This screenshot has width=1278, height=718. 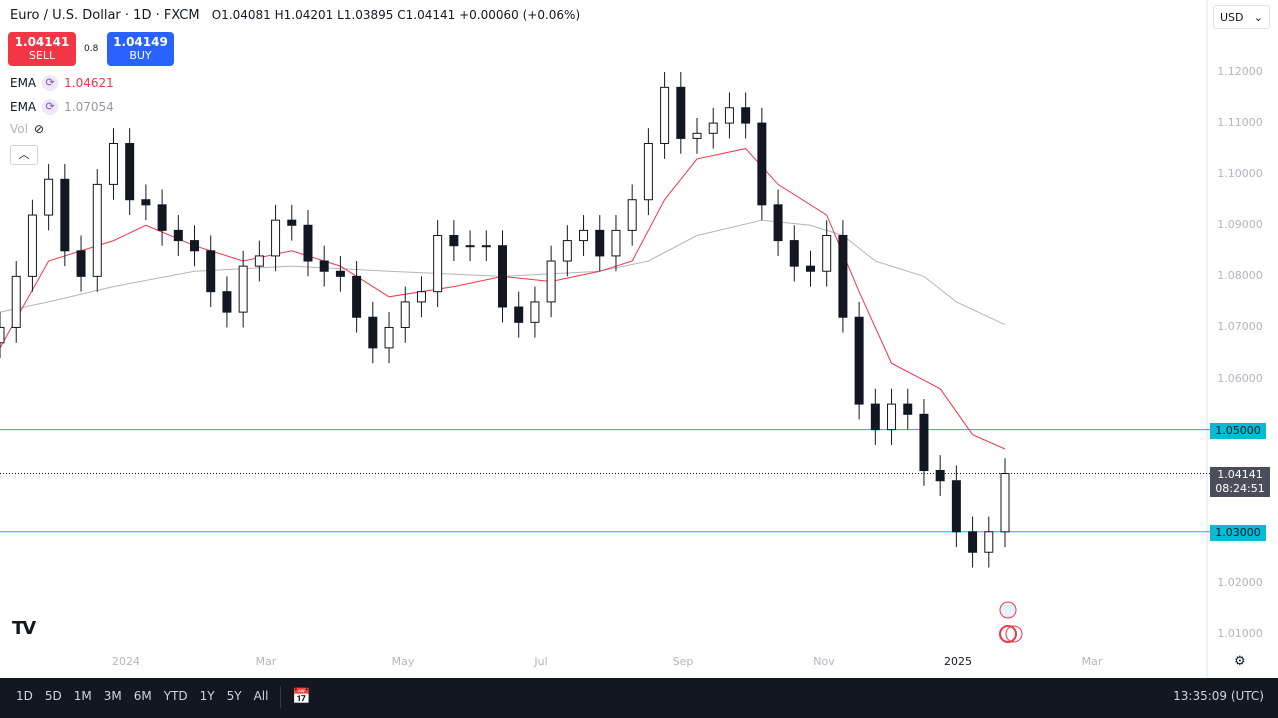 I want to click on economic-event-icon, so click(x=1008, y=610).